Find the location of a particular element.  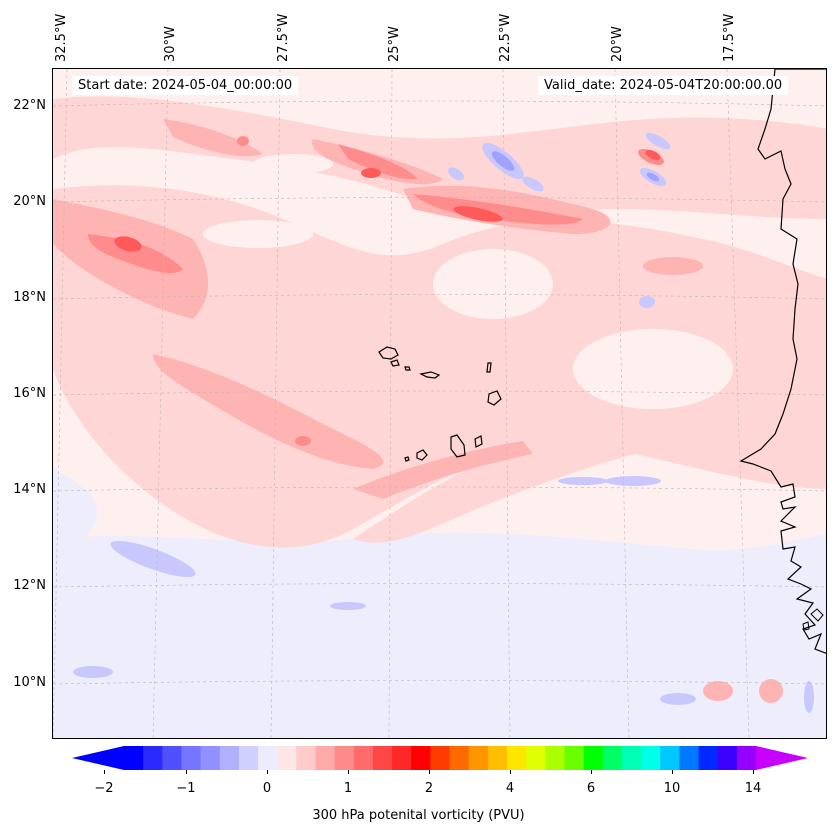

blue-patch-far-sw is located at coordinates (93, 672).